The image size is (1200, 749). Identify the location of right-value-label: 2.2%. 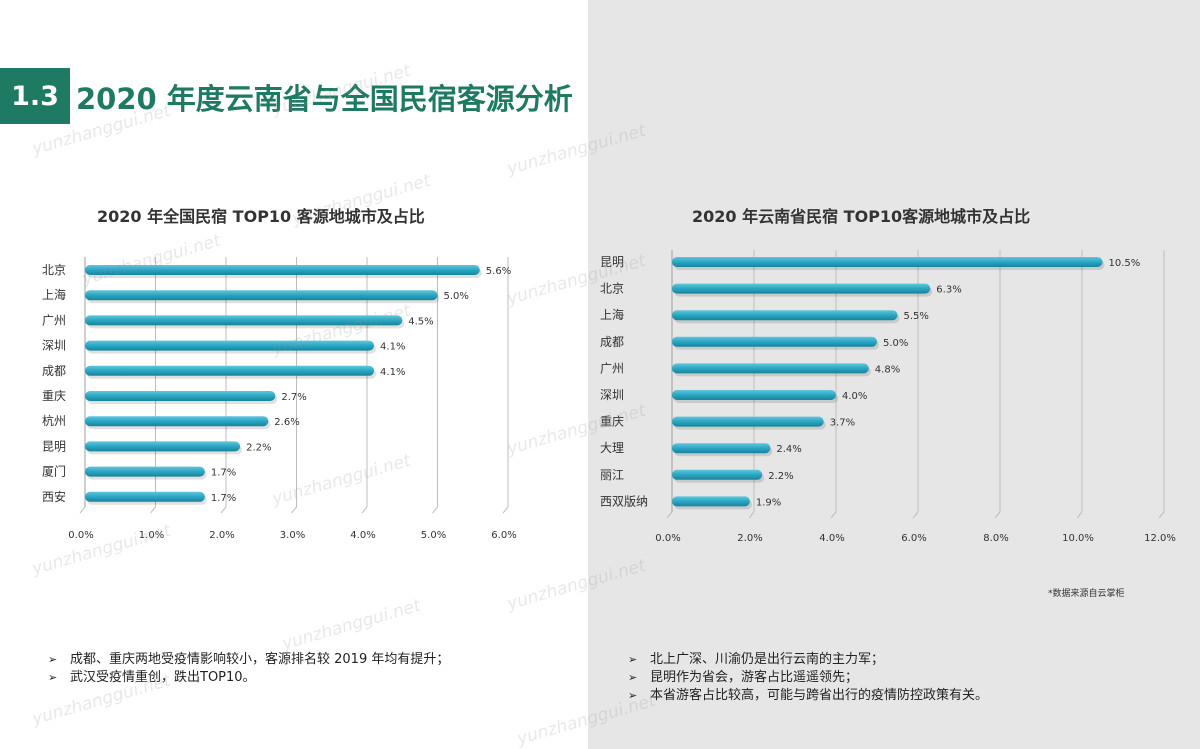
(780, 476).